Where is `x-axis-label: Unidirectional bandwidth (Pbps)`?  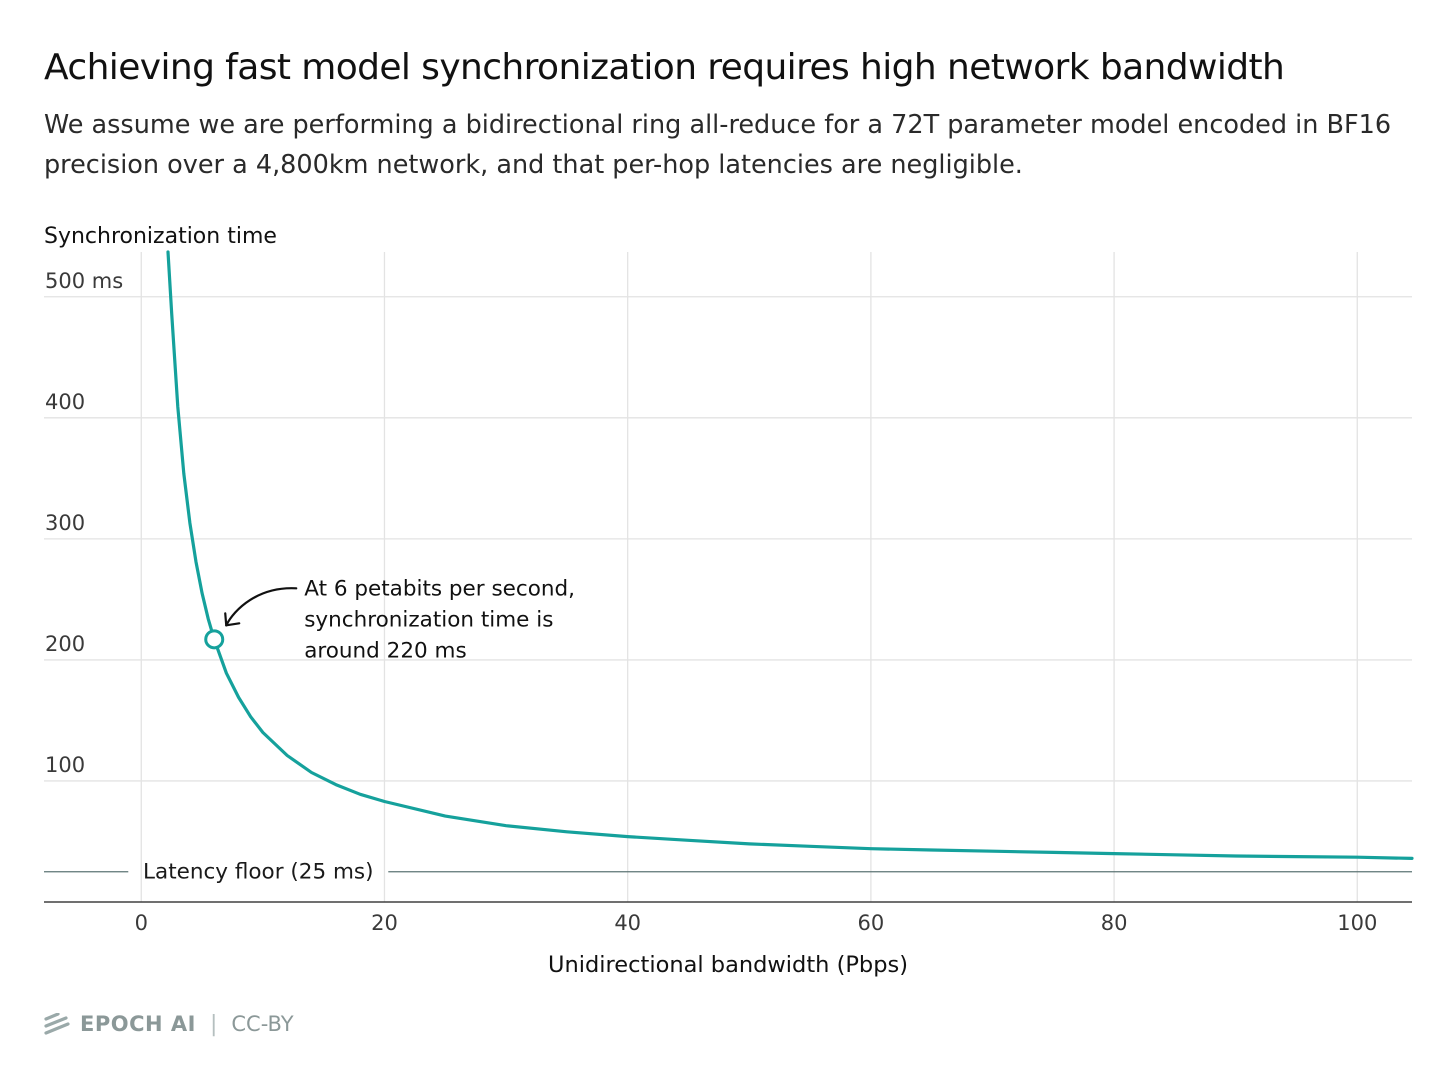 x-axis-label: Unidirectional bandwidth (Pbps) is located at coordinates (728, 965).